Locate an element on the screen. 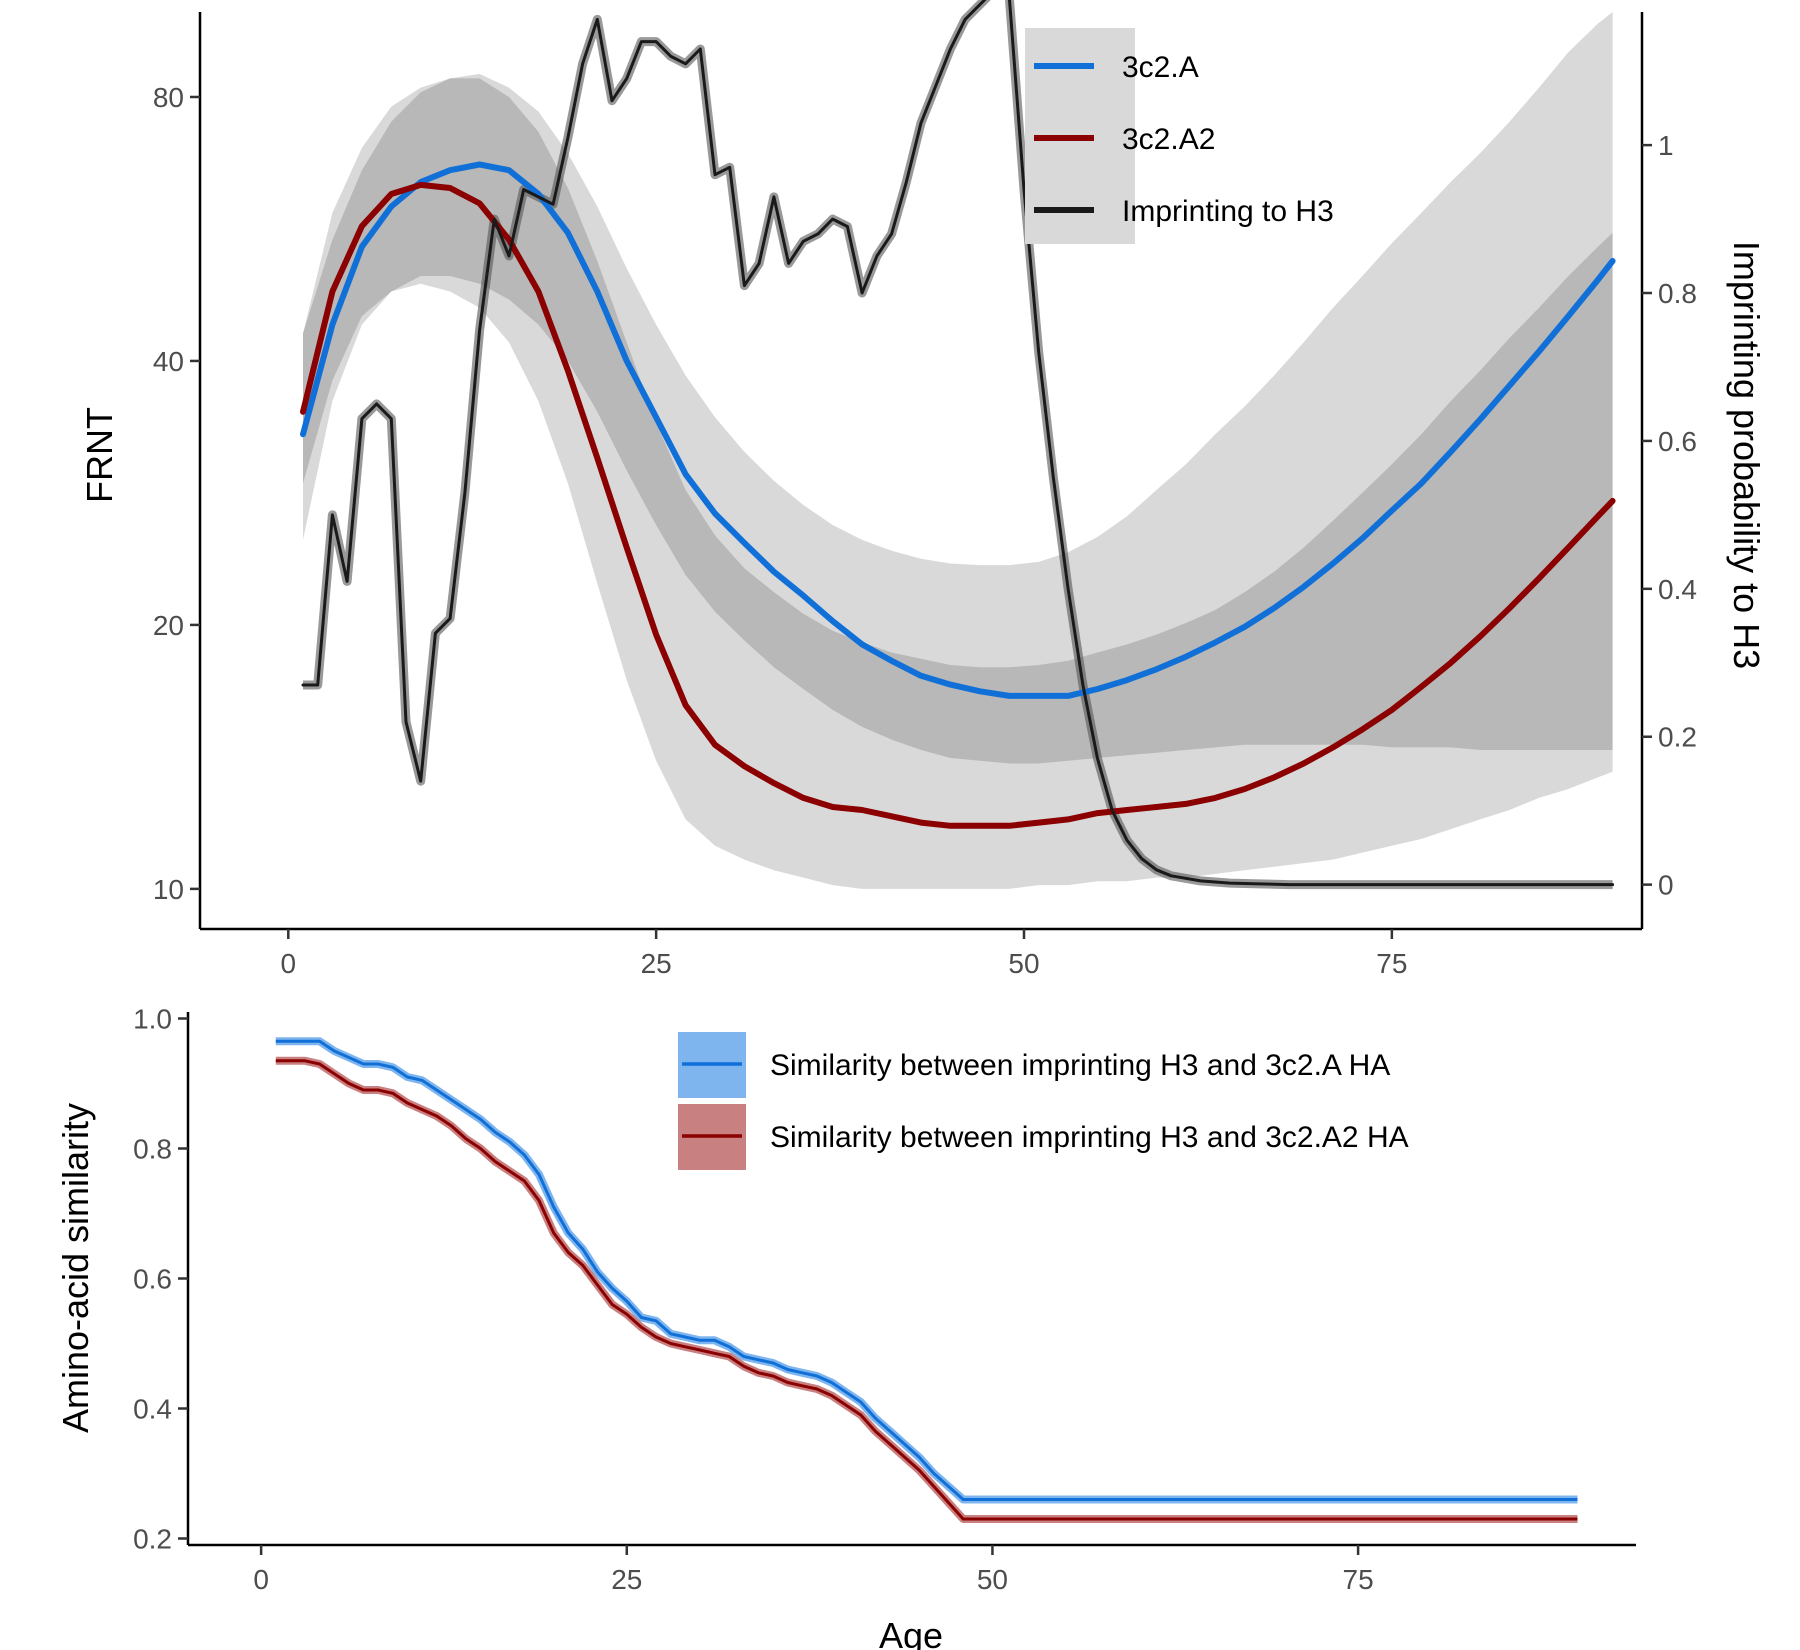 Image resolution: width=1800 pixels, height=1650 pixels. bottom-x-tick-label: 25 is located at coordinates (626, 1579).